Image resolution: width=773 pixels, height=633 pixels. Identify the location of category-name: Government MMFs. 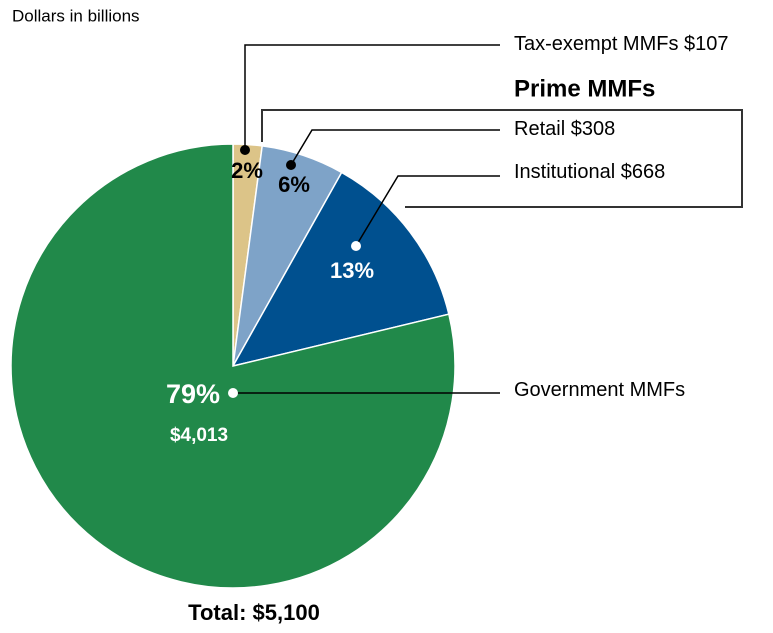
(599, 390).